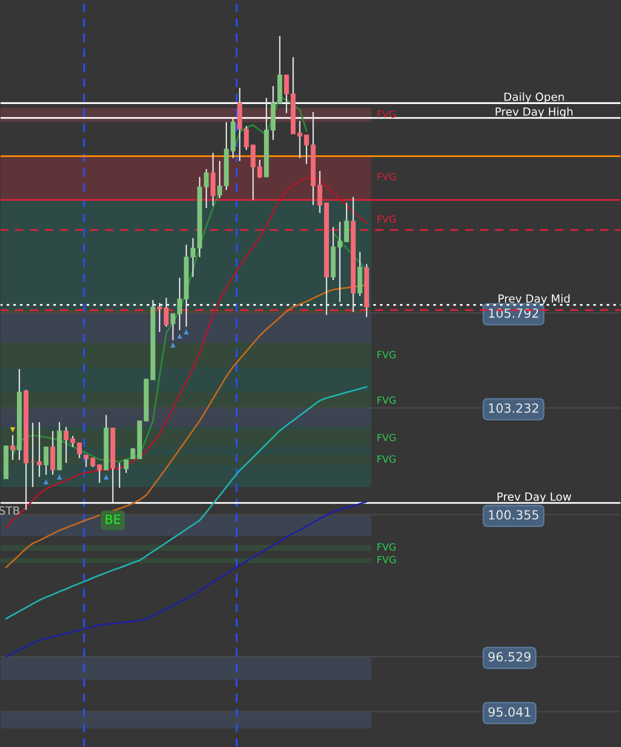 The image size is (621, 747). I want to click on ref-line-label: Prev Day Low, so click(535, 497).